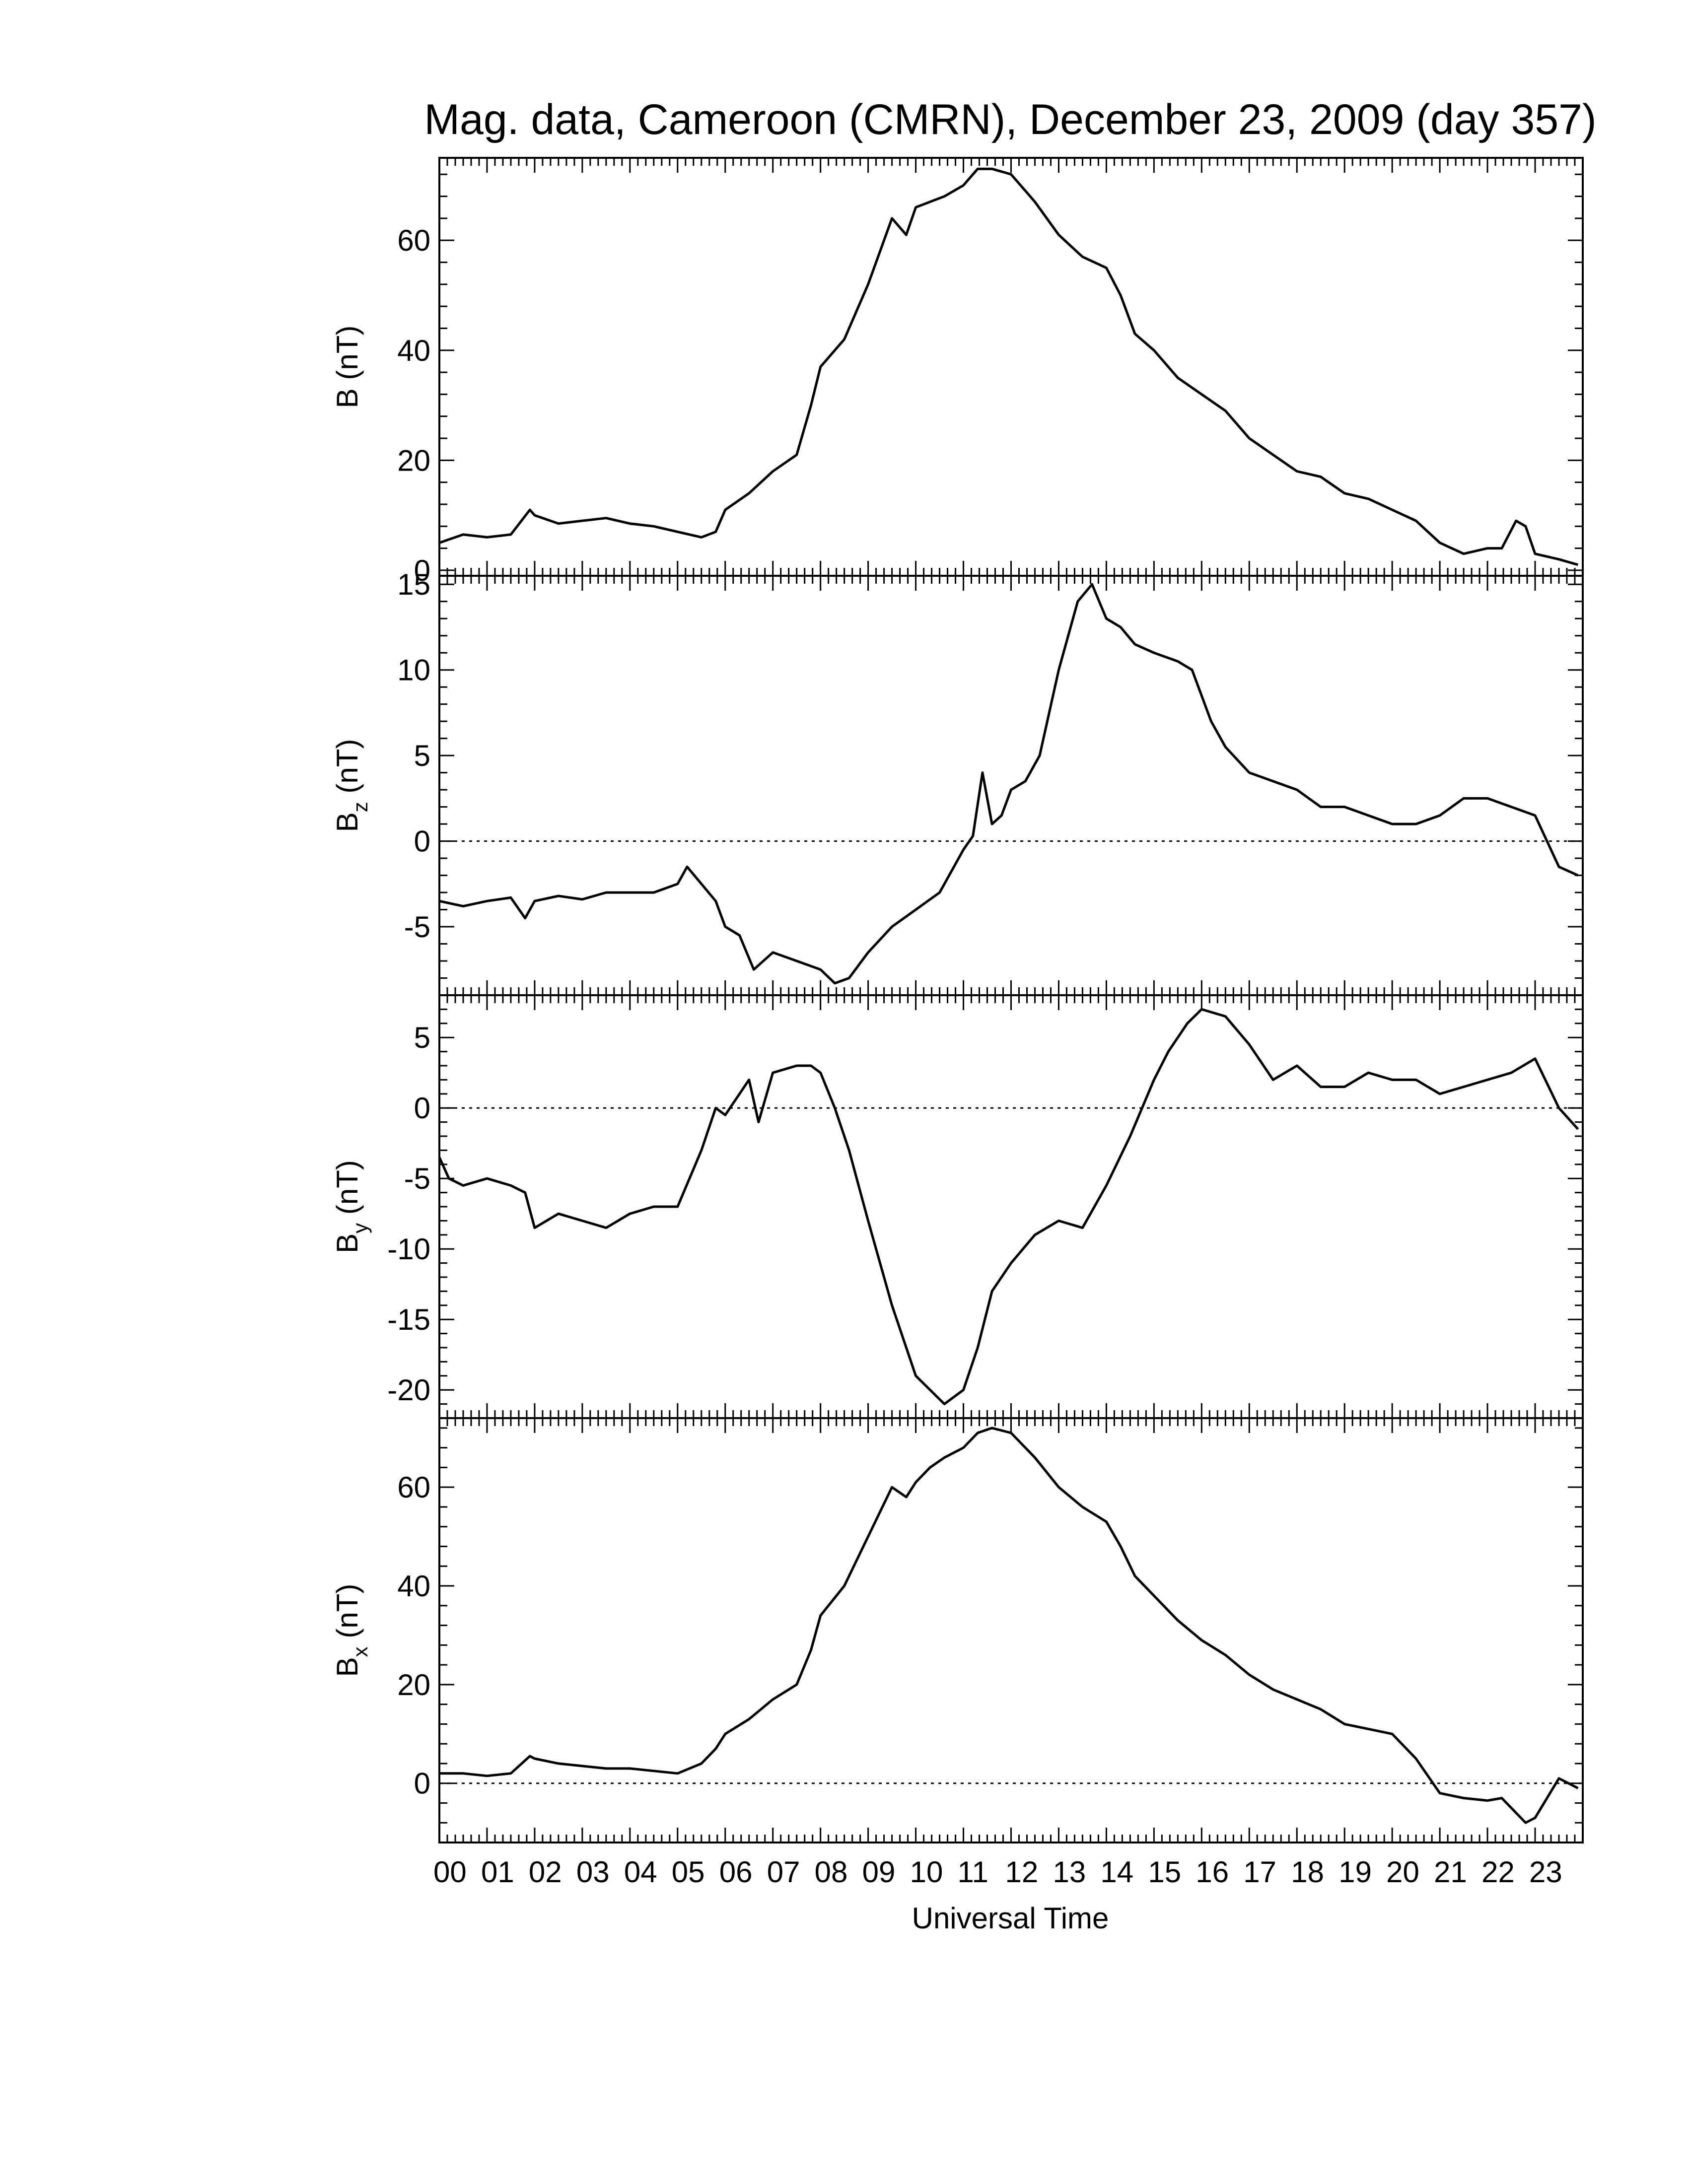 The height and width of the screenshot is (2184, 1688). Describe the element at coordinates (879, 1872) in the screenshot. I see `x-tick-label: 09` at that location.